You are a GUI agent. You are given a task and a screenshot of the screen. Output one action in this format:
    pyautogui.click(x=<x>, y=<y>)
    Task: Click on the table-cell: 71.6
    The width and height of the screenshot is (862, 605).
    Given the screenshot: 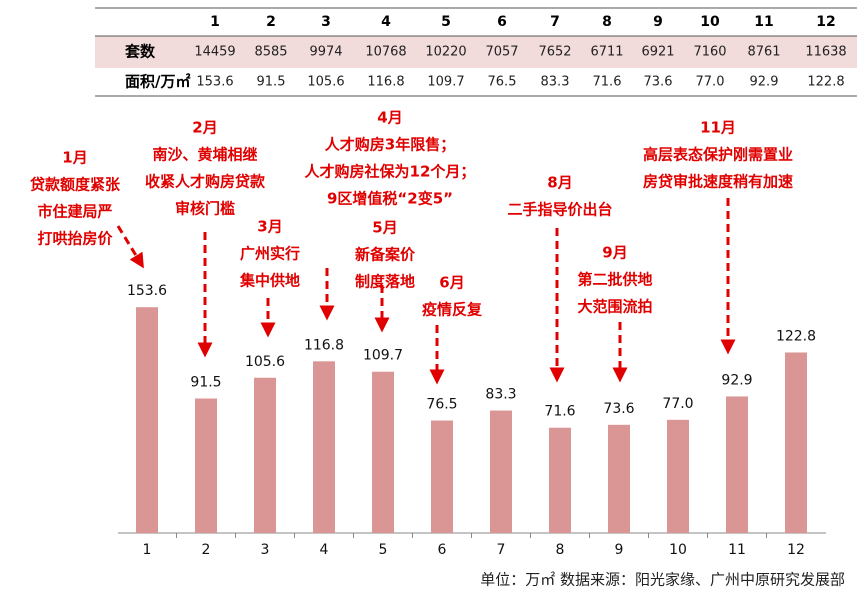 What is the action you would take?
    pyautogui.click(x=607, y=82)
    